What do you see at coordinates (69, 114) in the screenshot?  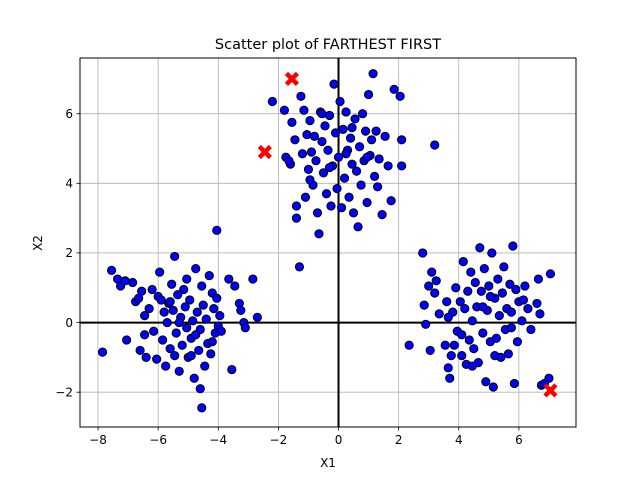 I see `y-tick-label: 6` at bounding box center [69, 114].